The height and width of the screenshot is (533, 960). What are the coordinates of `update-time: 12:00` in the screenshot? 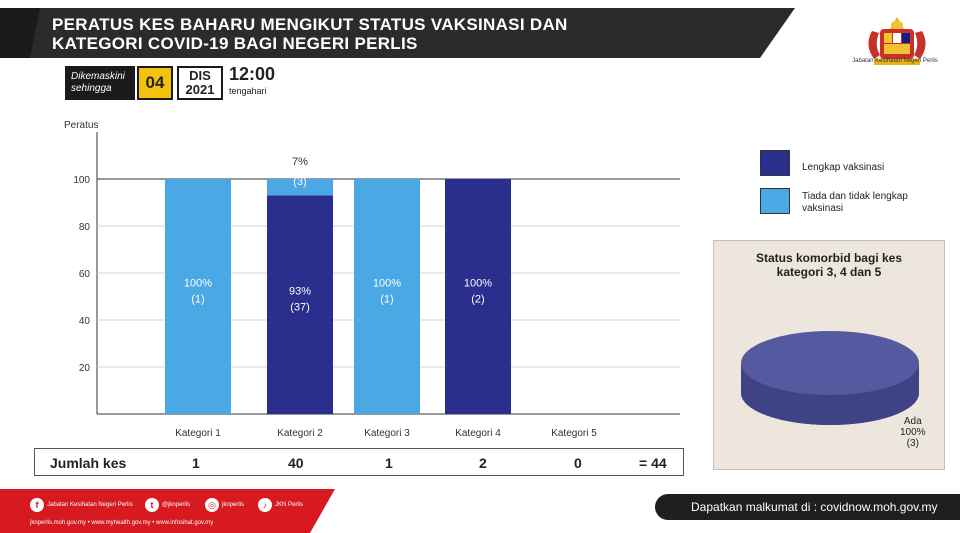 It's located at (252, 74).